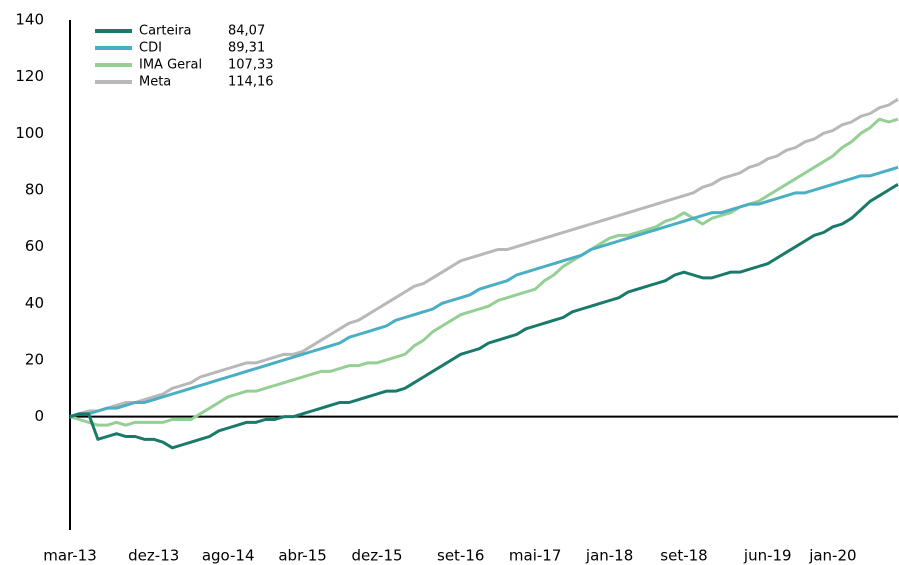 This screenshot has height=565, width=899. I want to click on y-tick-label: 0, so click(39, 416).